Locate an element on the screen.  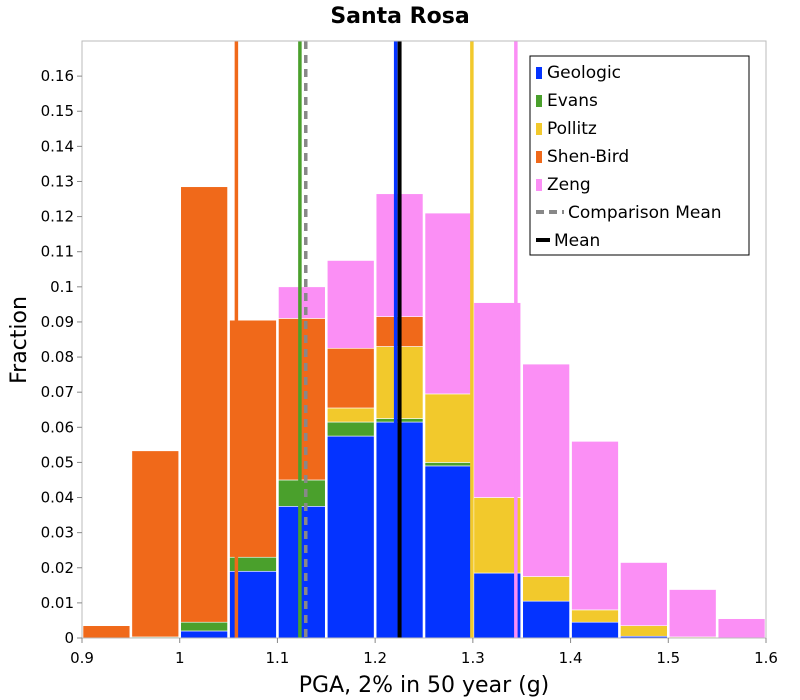
legend-label-pollitz: Pollitz is located at coordinates (572, 129).